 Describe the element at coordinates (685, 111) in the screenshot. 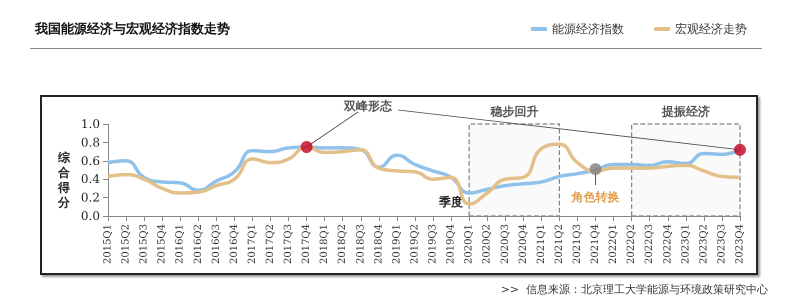

I see `band-label: 提振经济` at that location.